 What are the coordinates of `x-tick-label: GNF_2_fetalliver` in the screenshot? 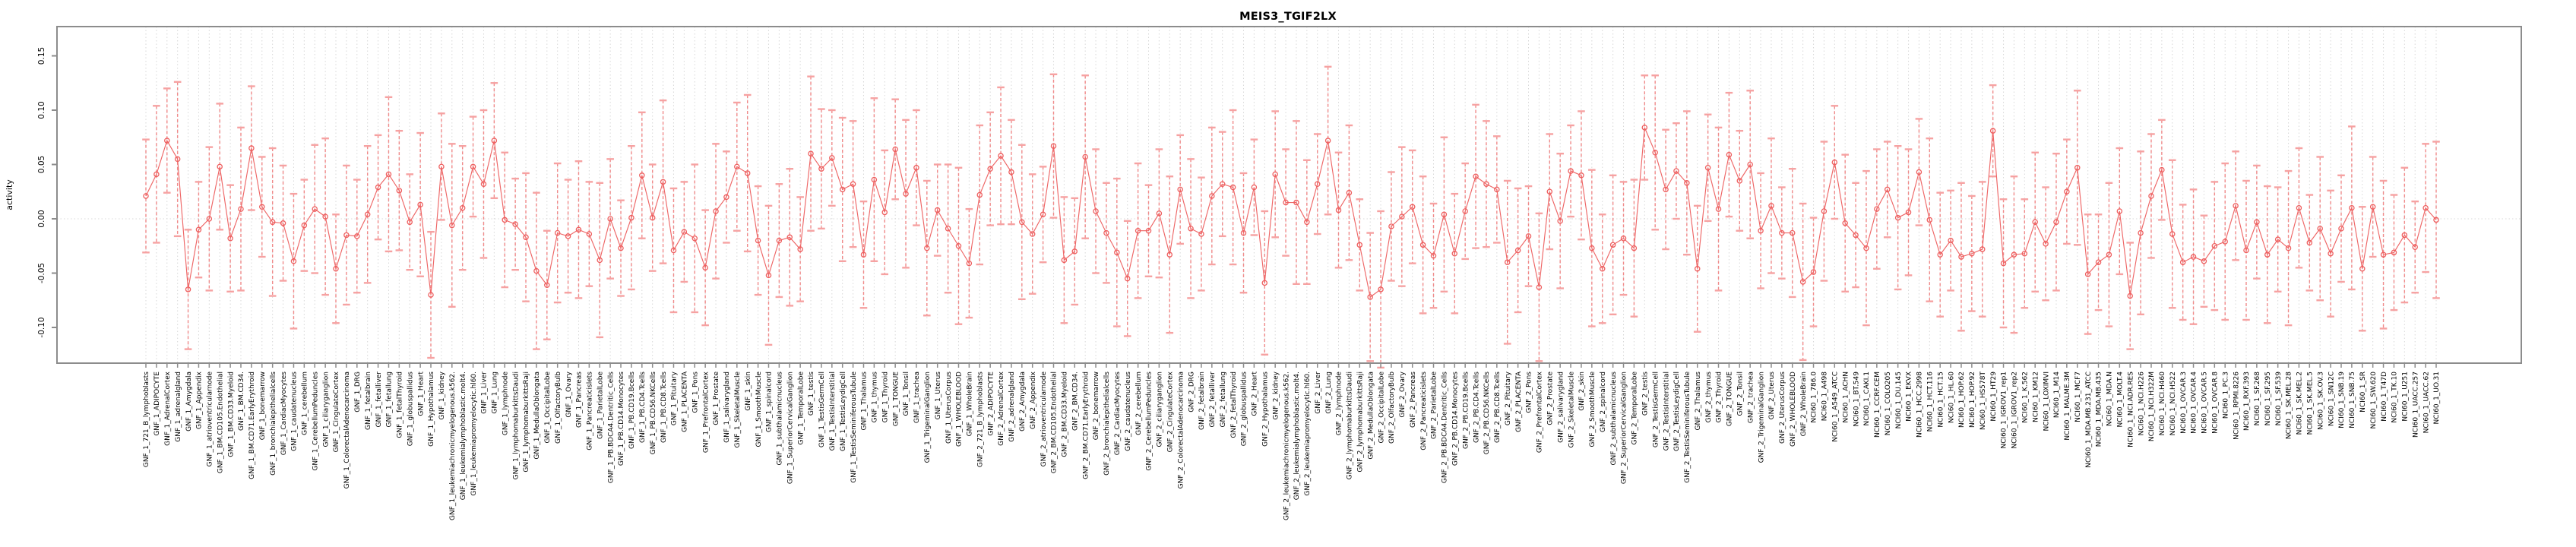 It's located at (1213, 400).